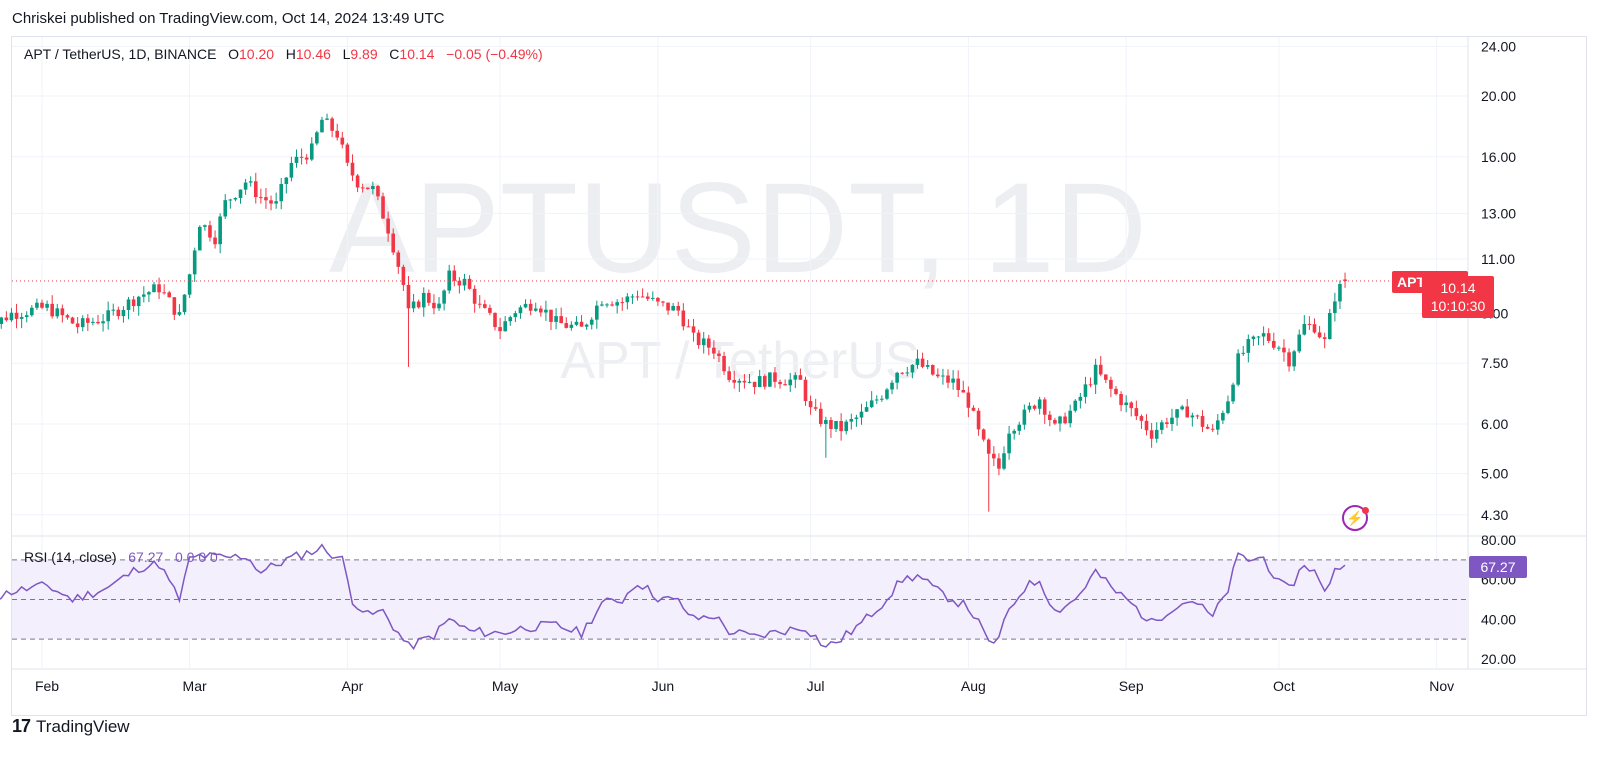  Describe the element at coordinates (121, 557) in the screenshot. I see `rsi-legend: RSI (14, close) 67.27 0 0 0 0` at that location.